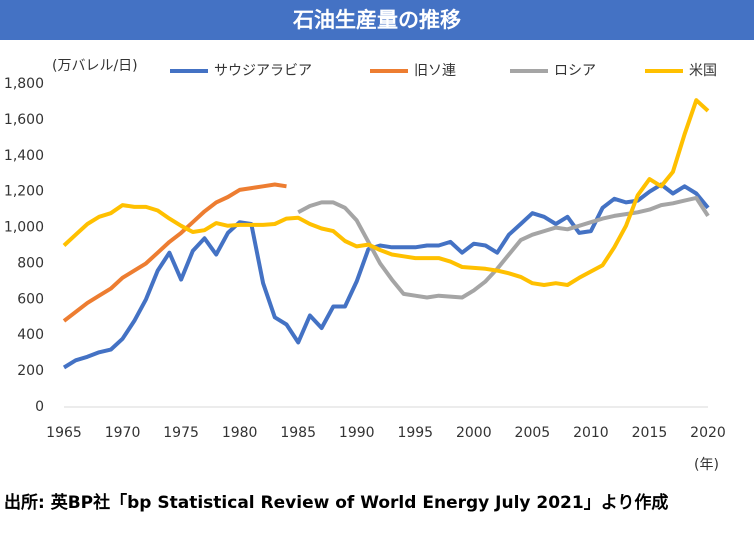 The width and height of the screenshot is (754, 536). Describe the element at coordinates (123, 433) in the screenshot. I see `x-tick-label: 1970` at that location.